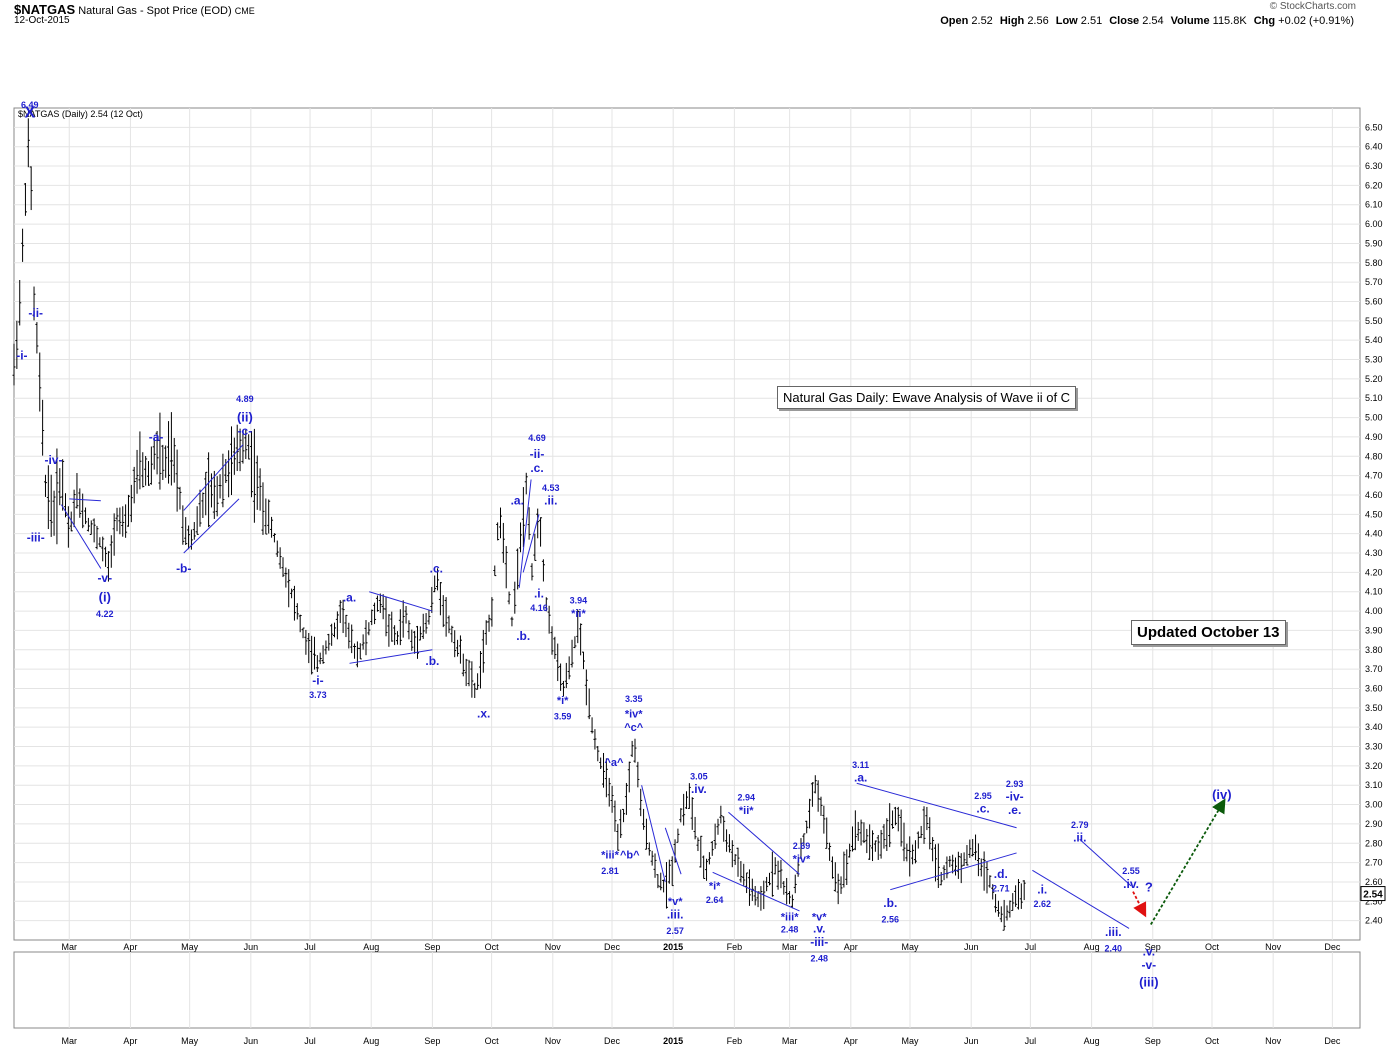 This screenshot has width=1400, height=1050. Describe the element at coordinates (687, 990) in the screenshot. I see `volume-panel` at that location.